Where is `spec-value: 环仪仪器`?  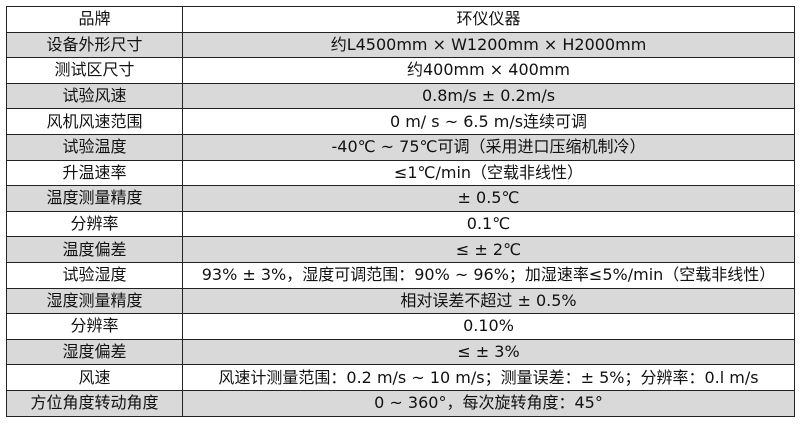 spec-value: 环仪仪器 is located at coordinates (488, 19).